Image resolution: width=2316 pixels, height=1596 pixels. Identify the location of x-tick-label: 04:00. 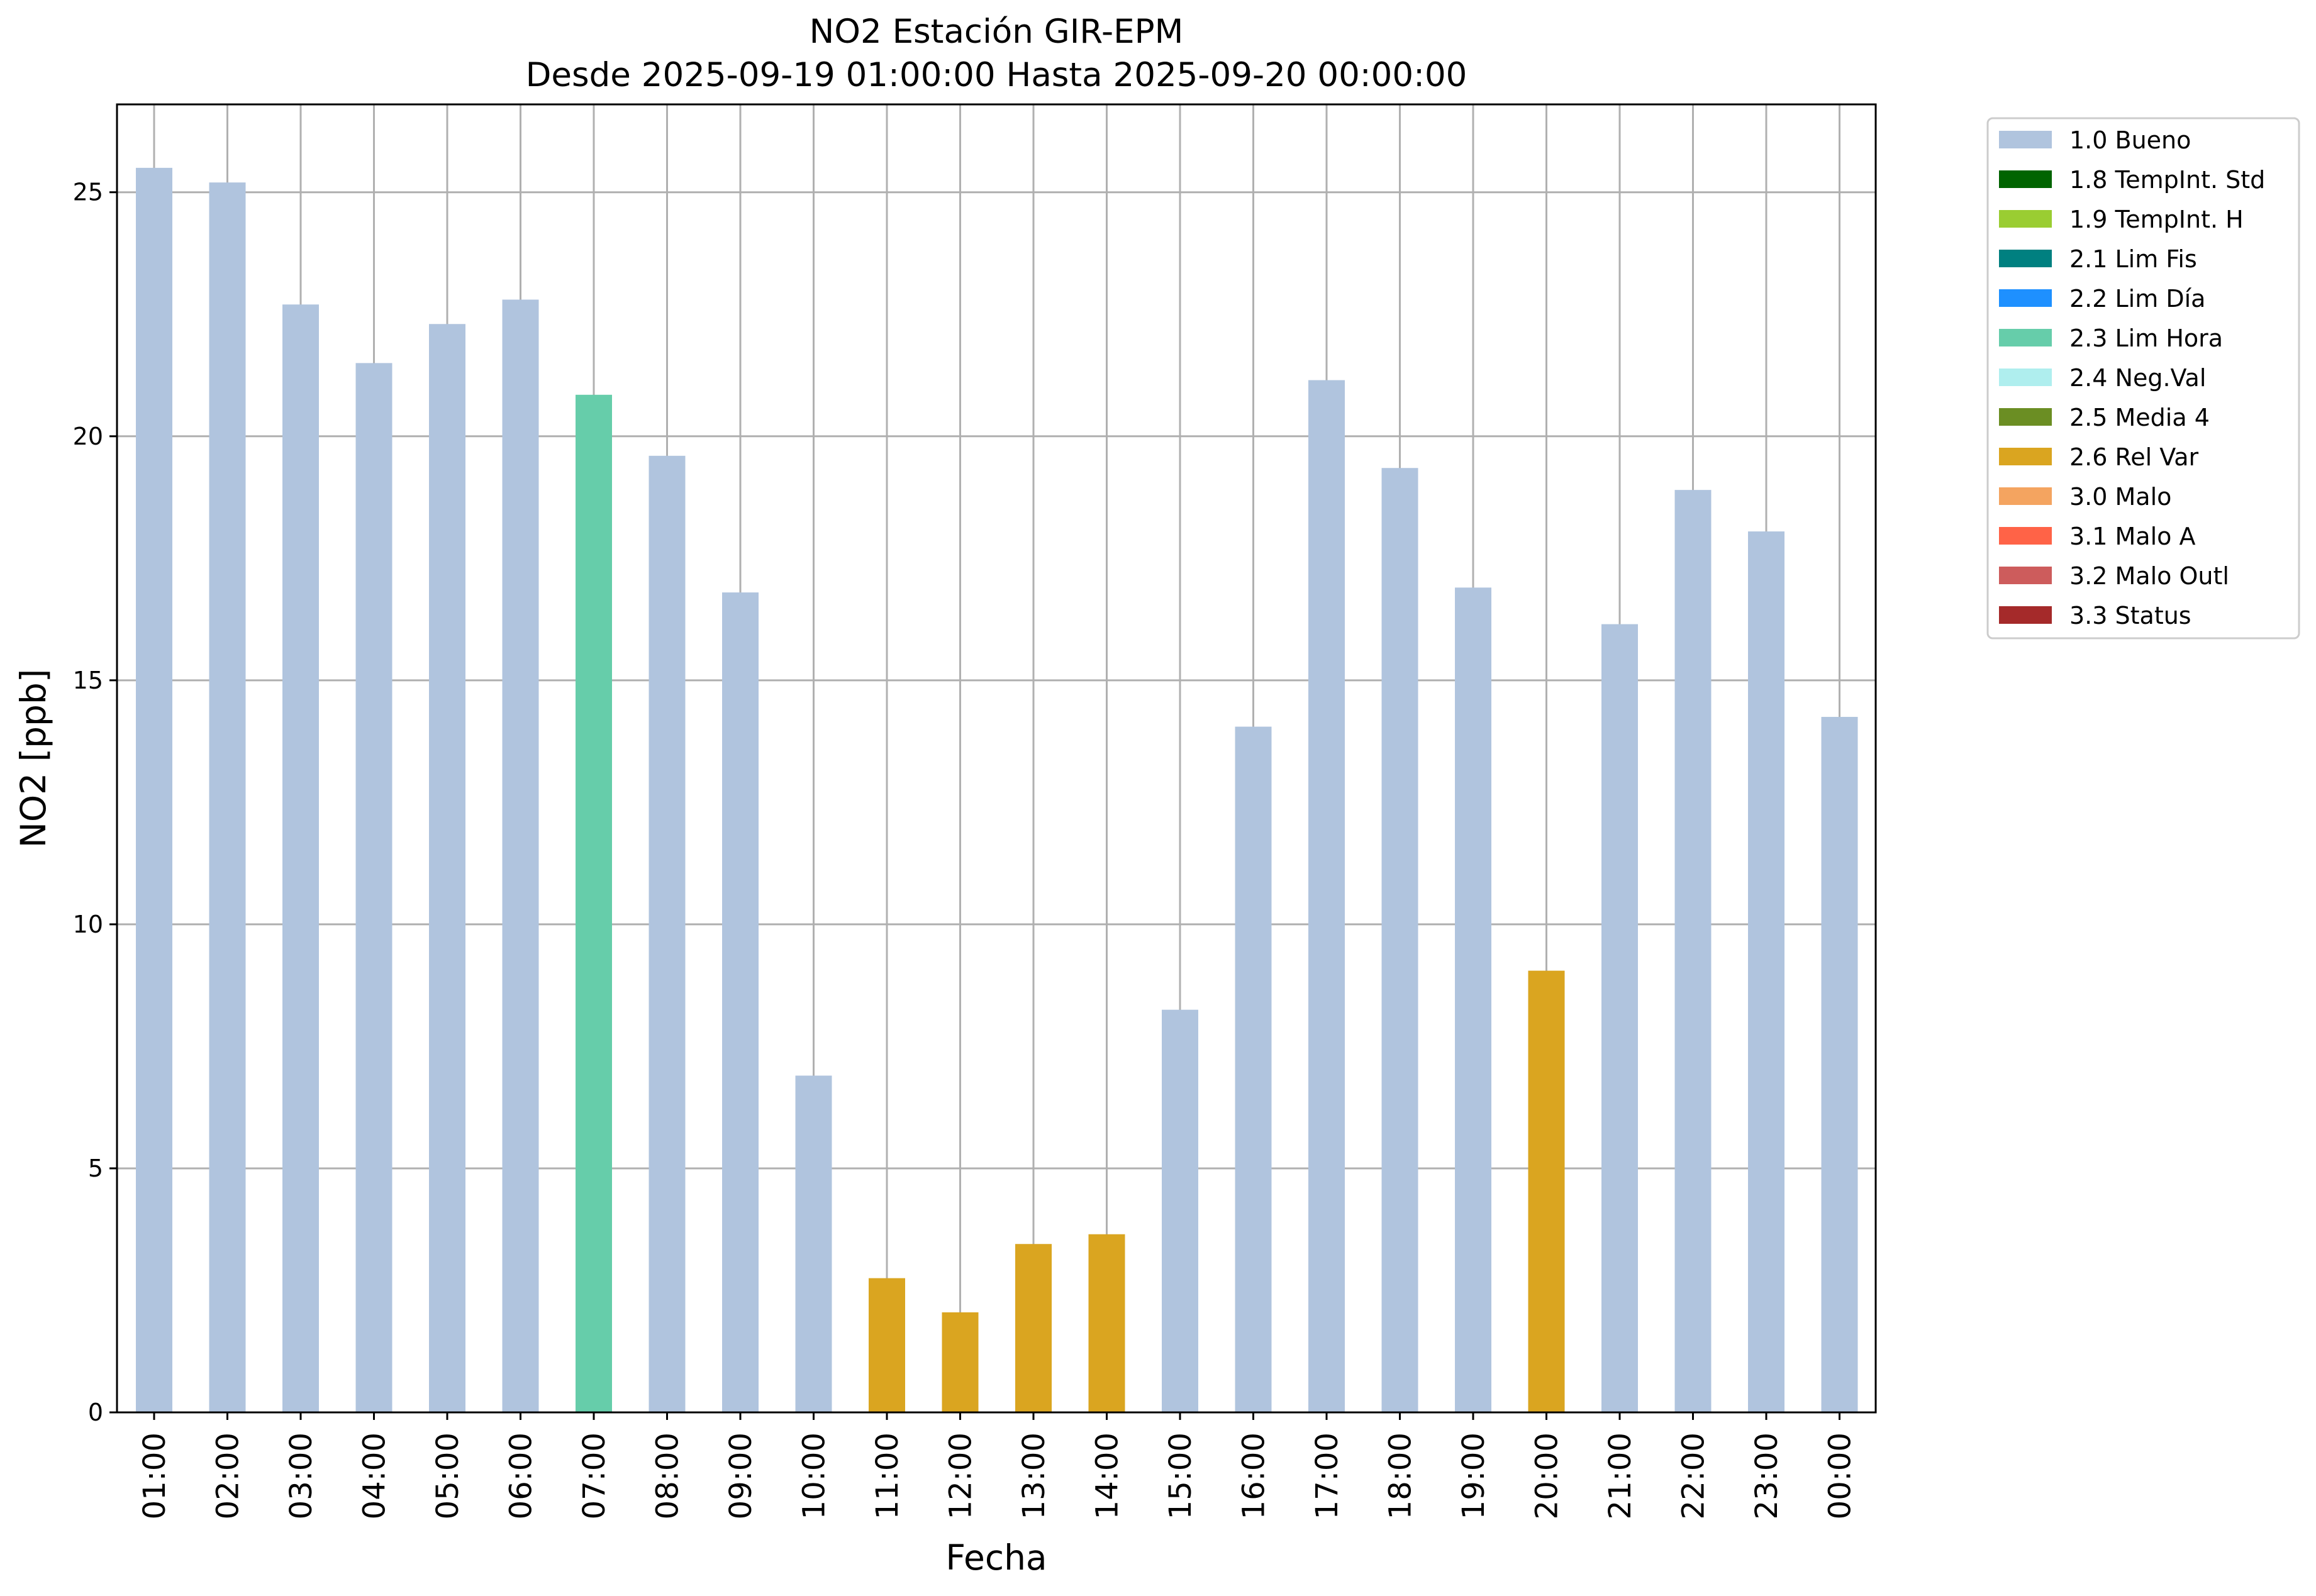
(374, 1476).